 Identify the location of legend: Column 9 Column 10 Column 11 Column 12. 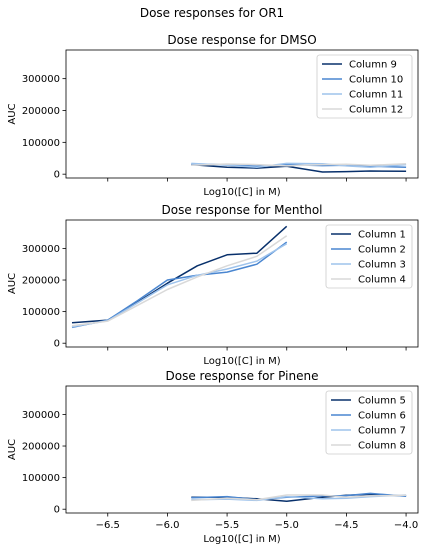
(364, 86).